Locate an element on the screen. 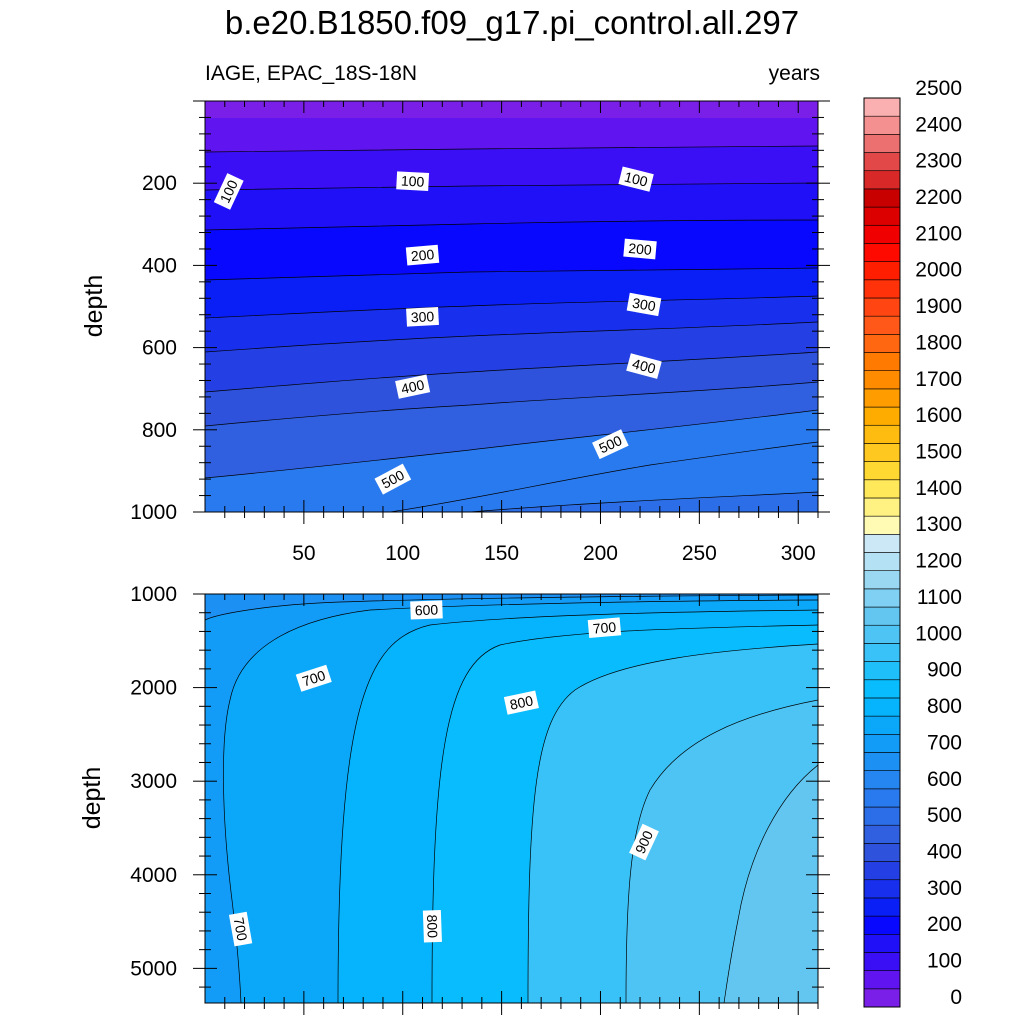  x-tick-label: 200 is located at coordinates (600, 553).